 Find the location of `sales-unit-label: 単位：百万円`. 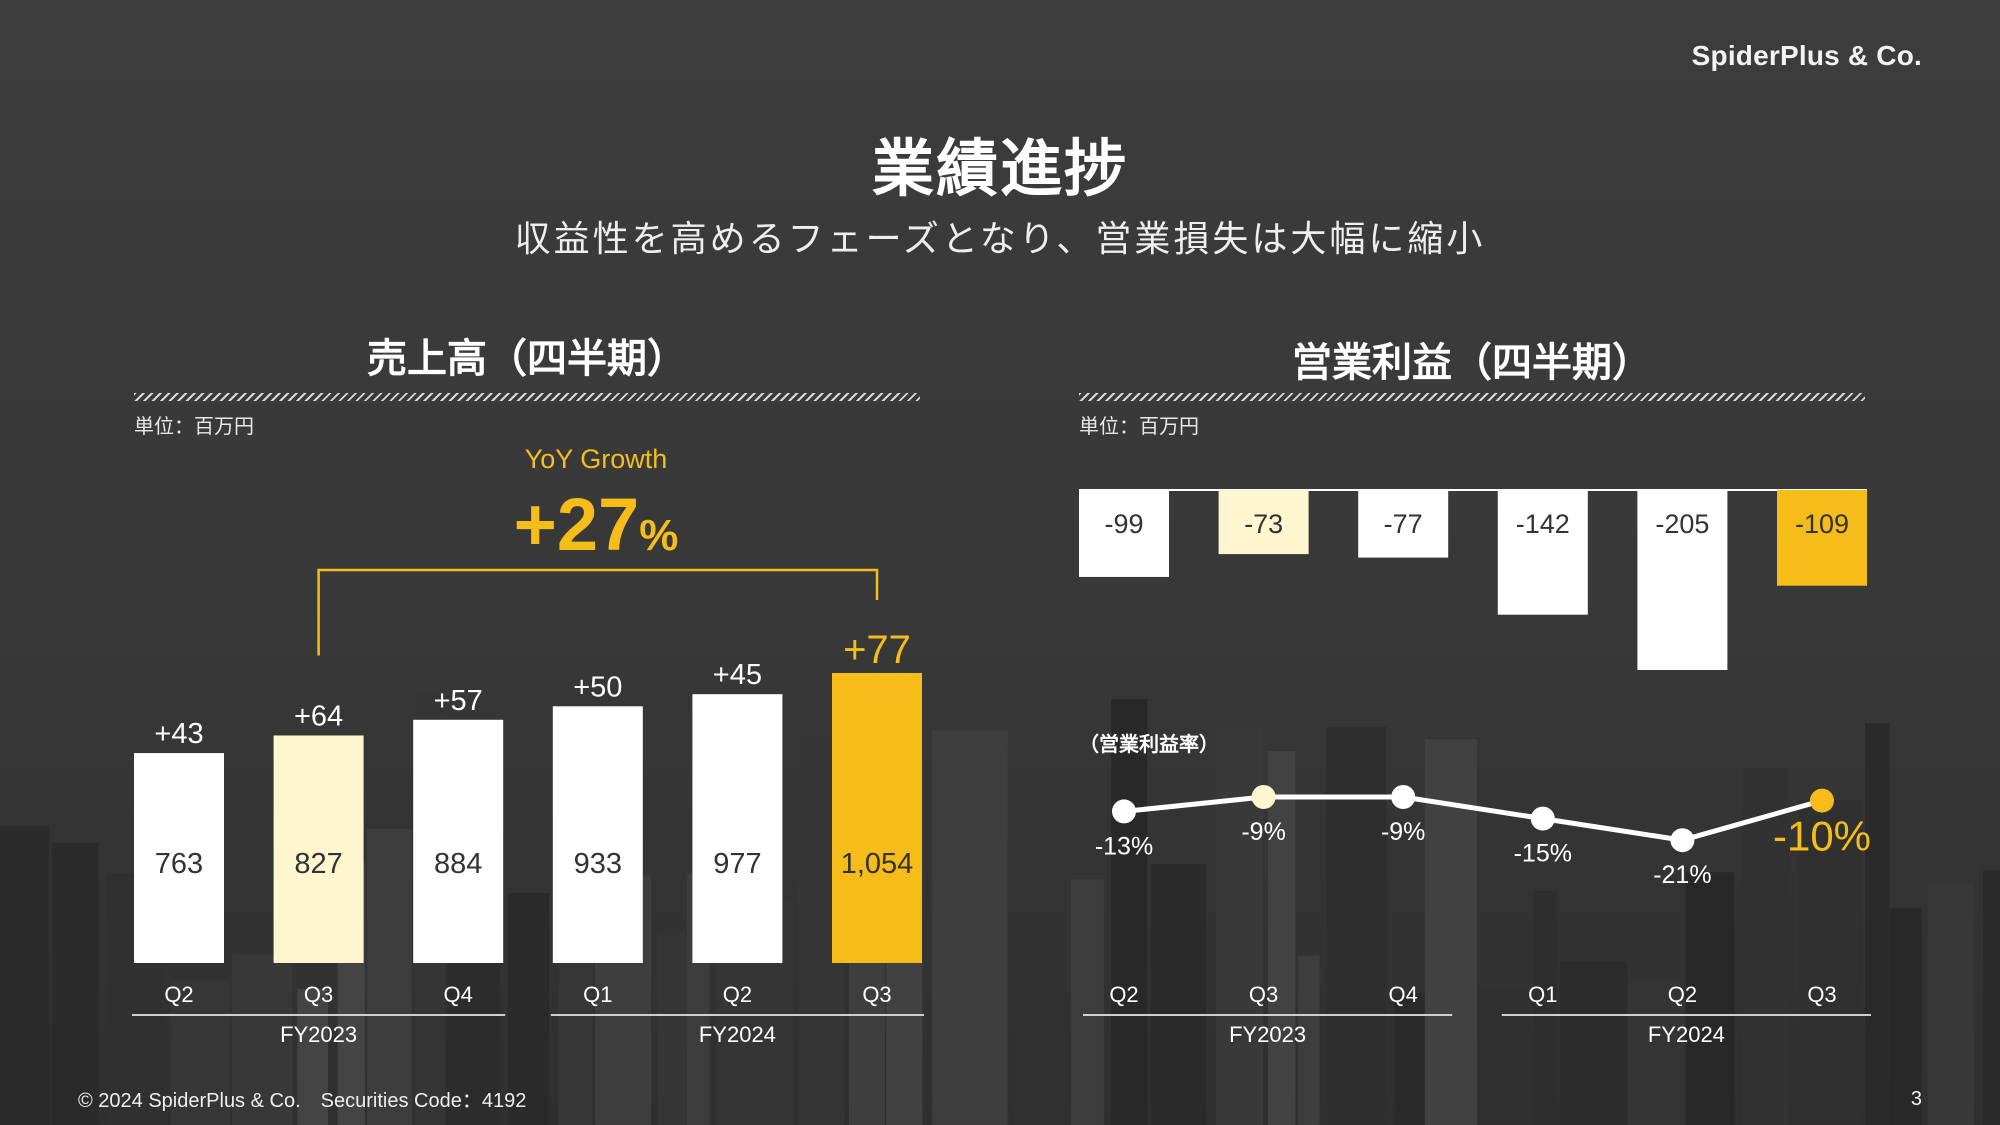

sales-unit-label: 単位：百万円 is located at coordinates (194, 427).